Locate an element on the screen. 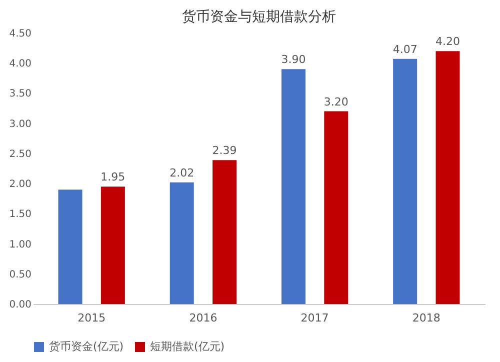 This screenshot has width=500, height=362. y-tick-label: 1.00 is located at coordinates (20, 244).